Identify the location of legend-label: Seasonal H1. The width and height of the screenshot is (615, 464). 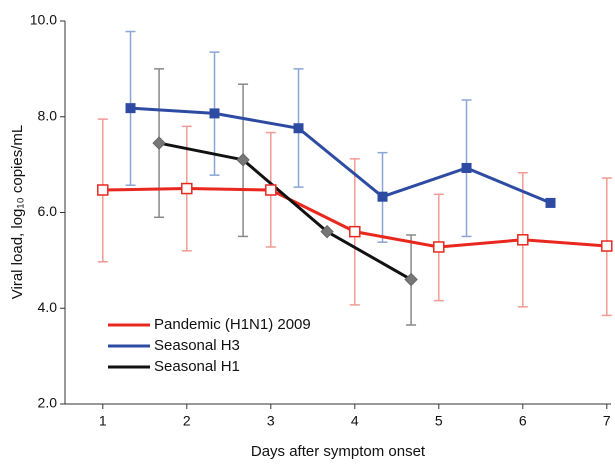
(197, 366).